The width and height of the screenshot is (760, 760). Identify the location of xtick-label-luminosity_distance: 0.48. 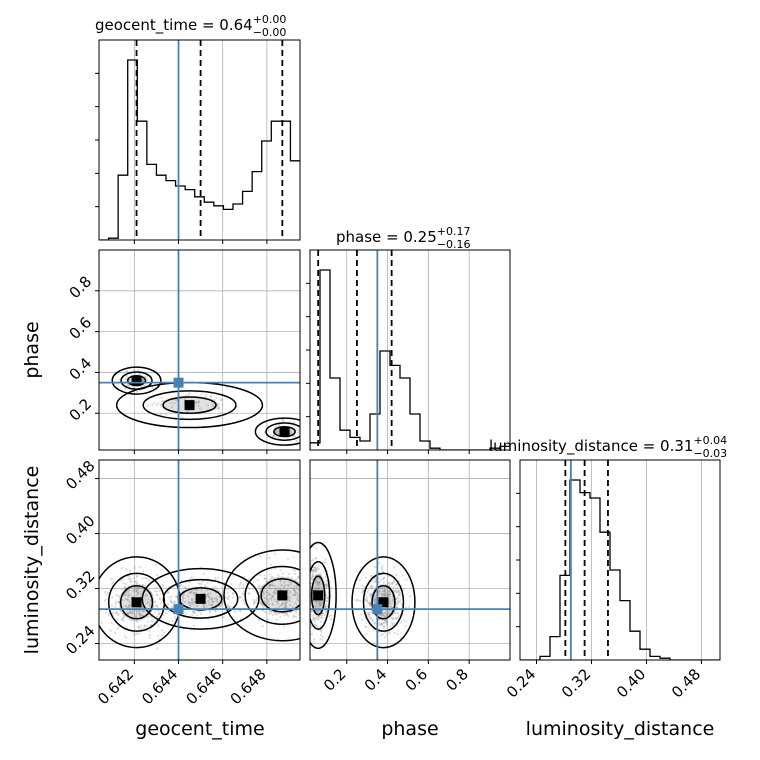
(686, 683).